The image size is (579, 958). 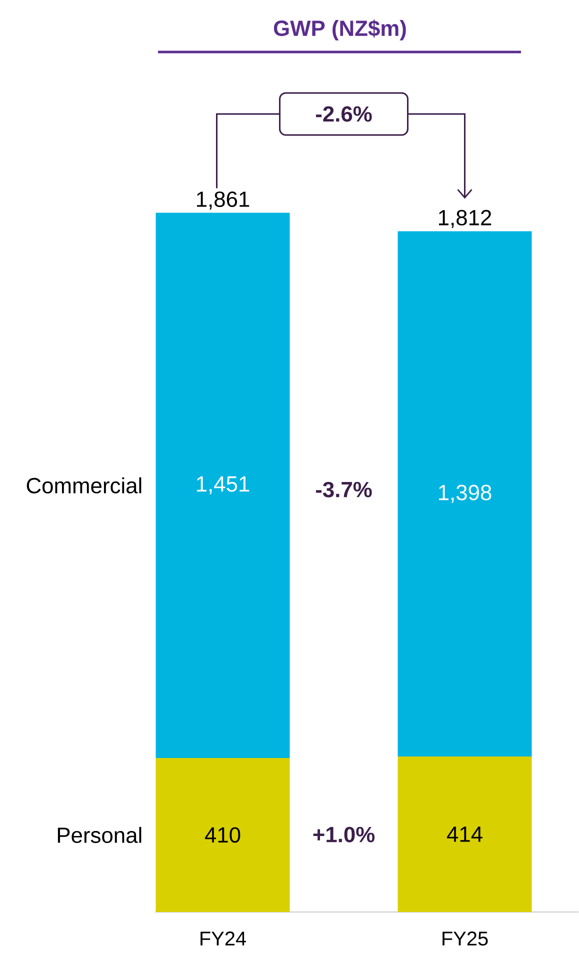 I want to click on x-tick-label: FY25, so click(x=465, y=939).